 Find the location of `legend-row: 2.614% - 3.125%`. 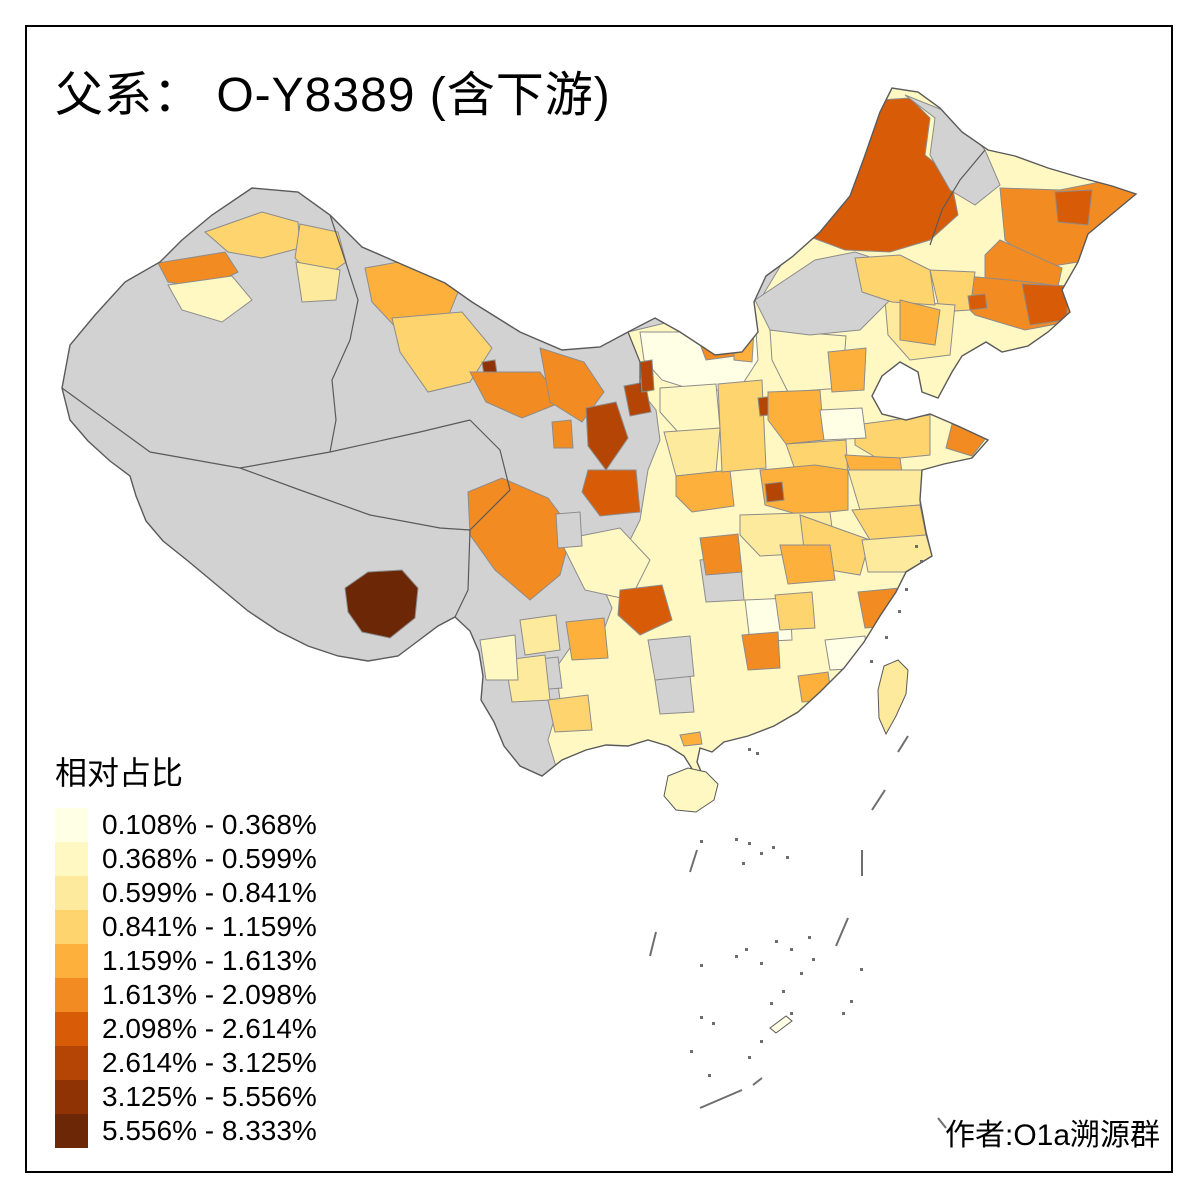

legend-row: 2.614% - 3.125% is located at coordinates (186, 1063).